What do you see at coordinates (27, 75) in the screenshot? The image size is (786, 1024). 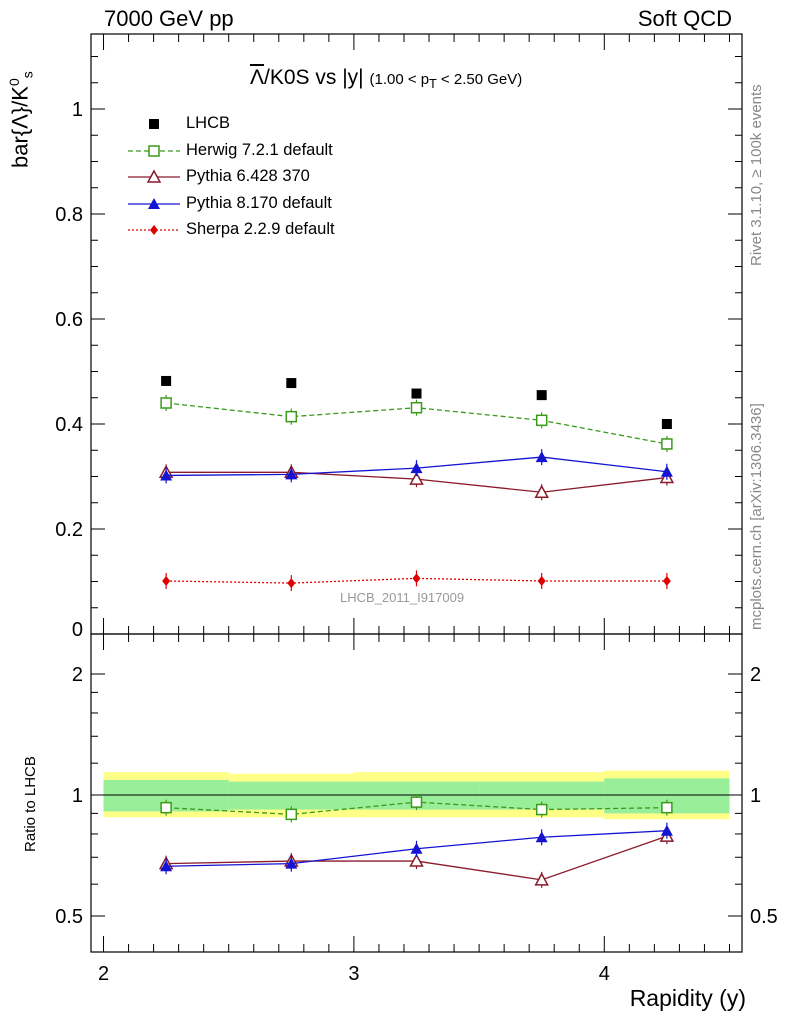 I see `main-y-axis-label-sub: s` at bounding box center [27, 75].